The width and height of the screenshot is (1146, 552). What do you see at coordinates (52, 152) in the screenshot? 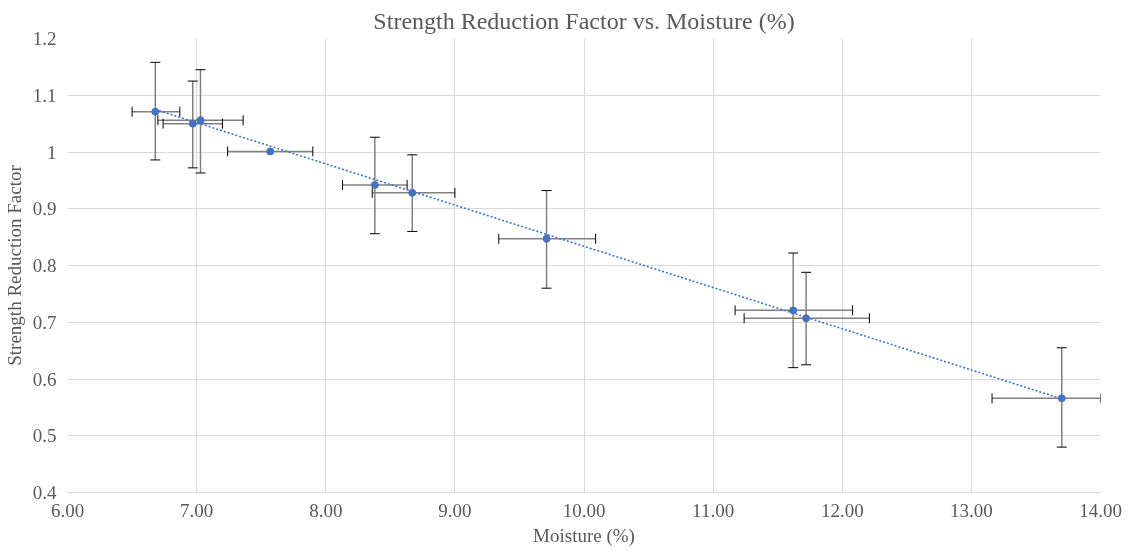
I see `y-tick-label: 1` at bounding box center [52, 152].